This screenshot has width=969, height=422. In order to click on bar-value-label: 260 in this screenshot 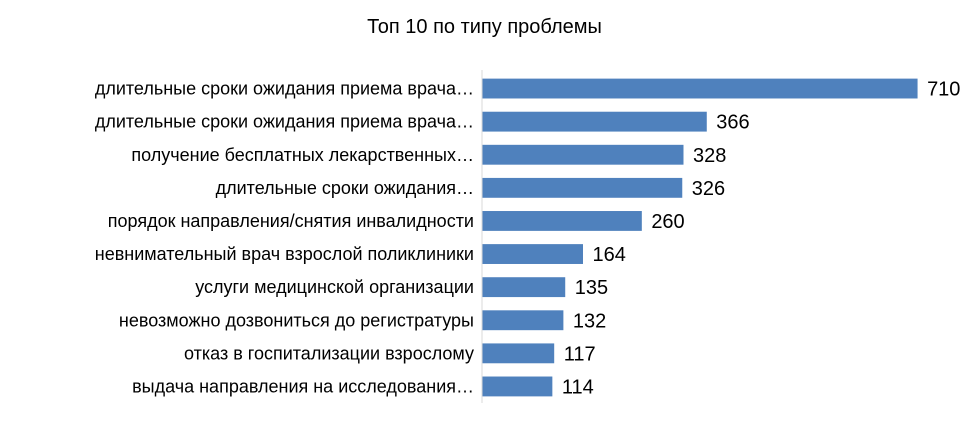, I will do `click(667, 222)`.